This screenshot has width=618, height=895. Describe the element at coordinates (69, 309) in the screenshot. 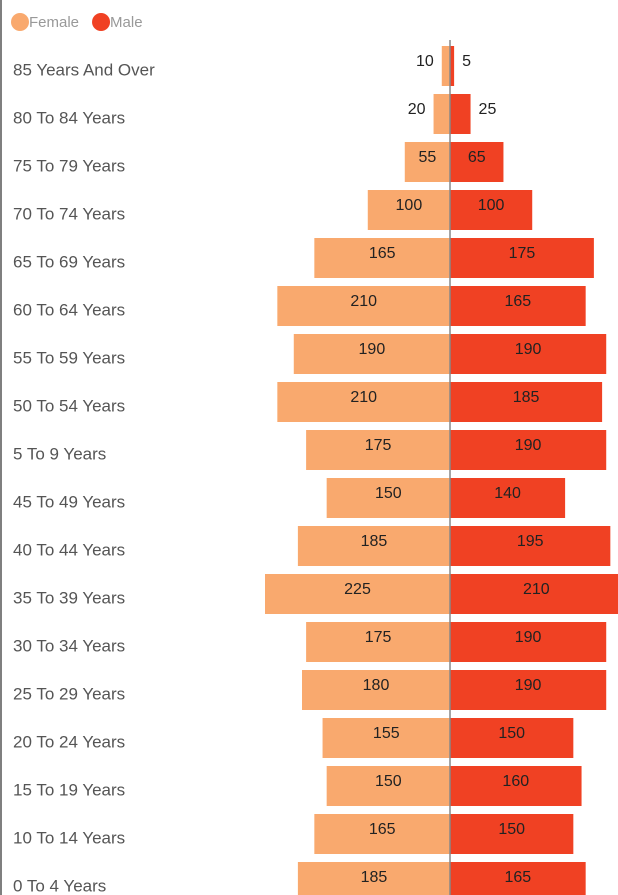

I see `category-label: 60 To 64 Years` at that location.